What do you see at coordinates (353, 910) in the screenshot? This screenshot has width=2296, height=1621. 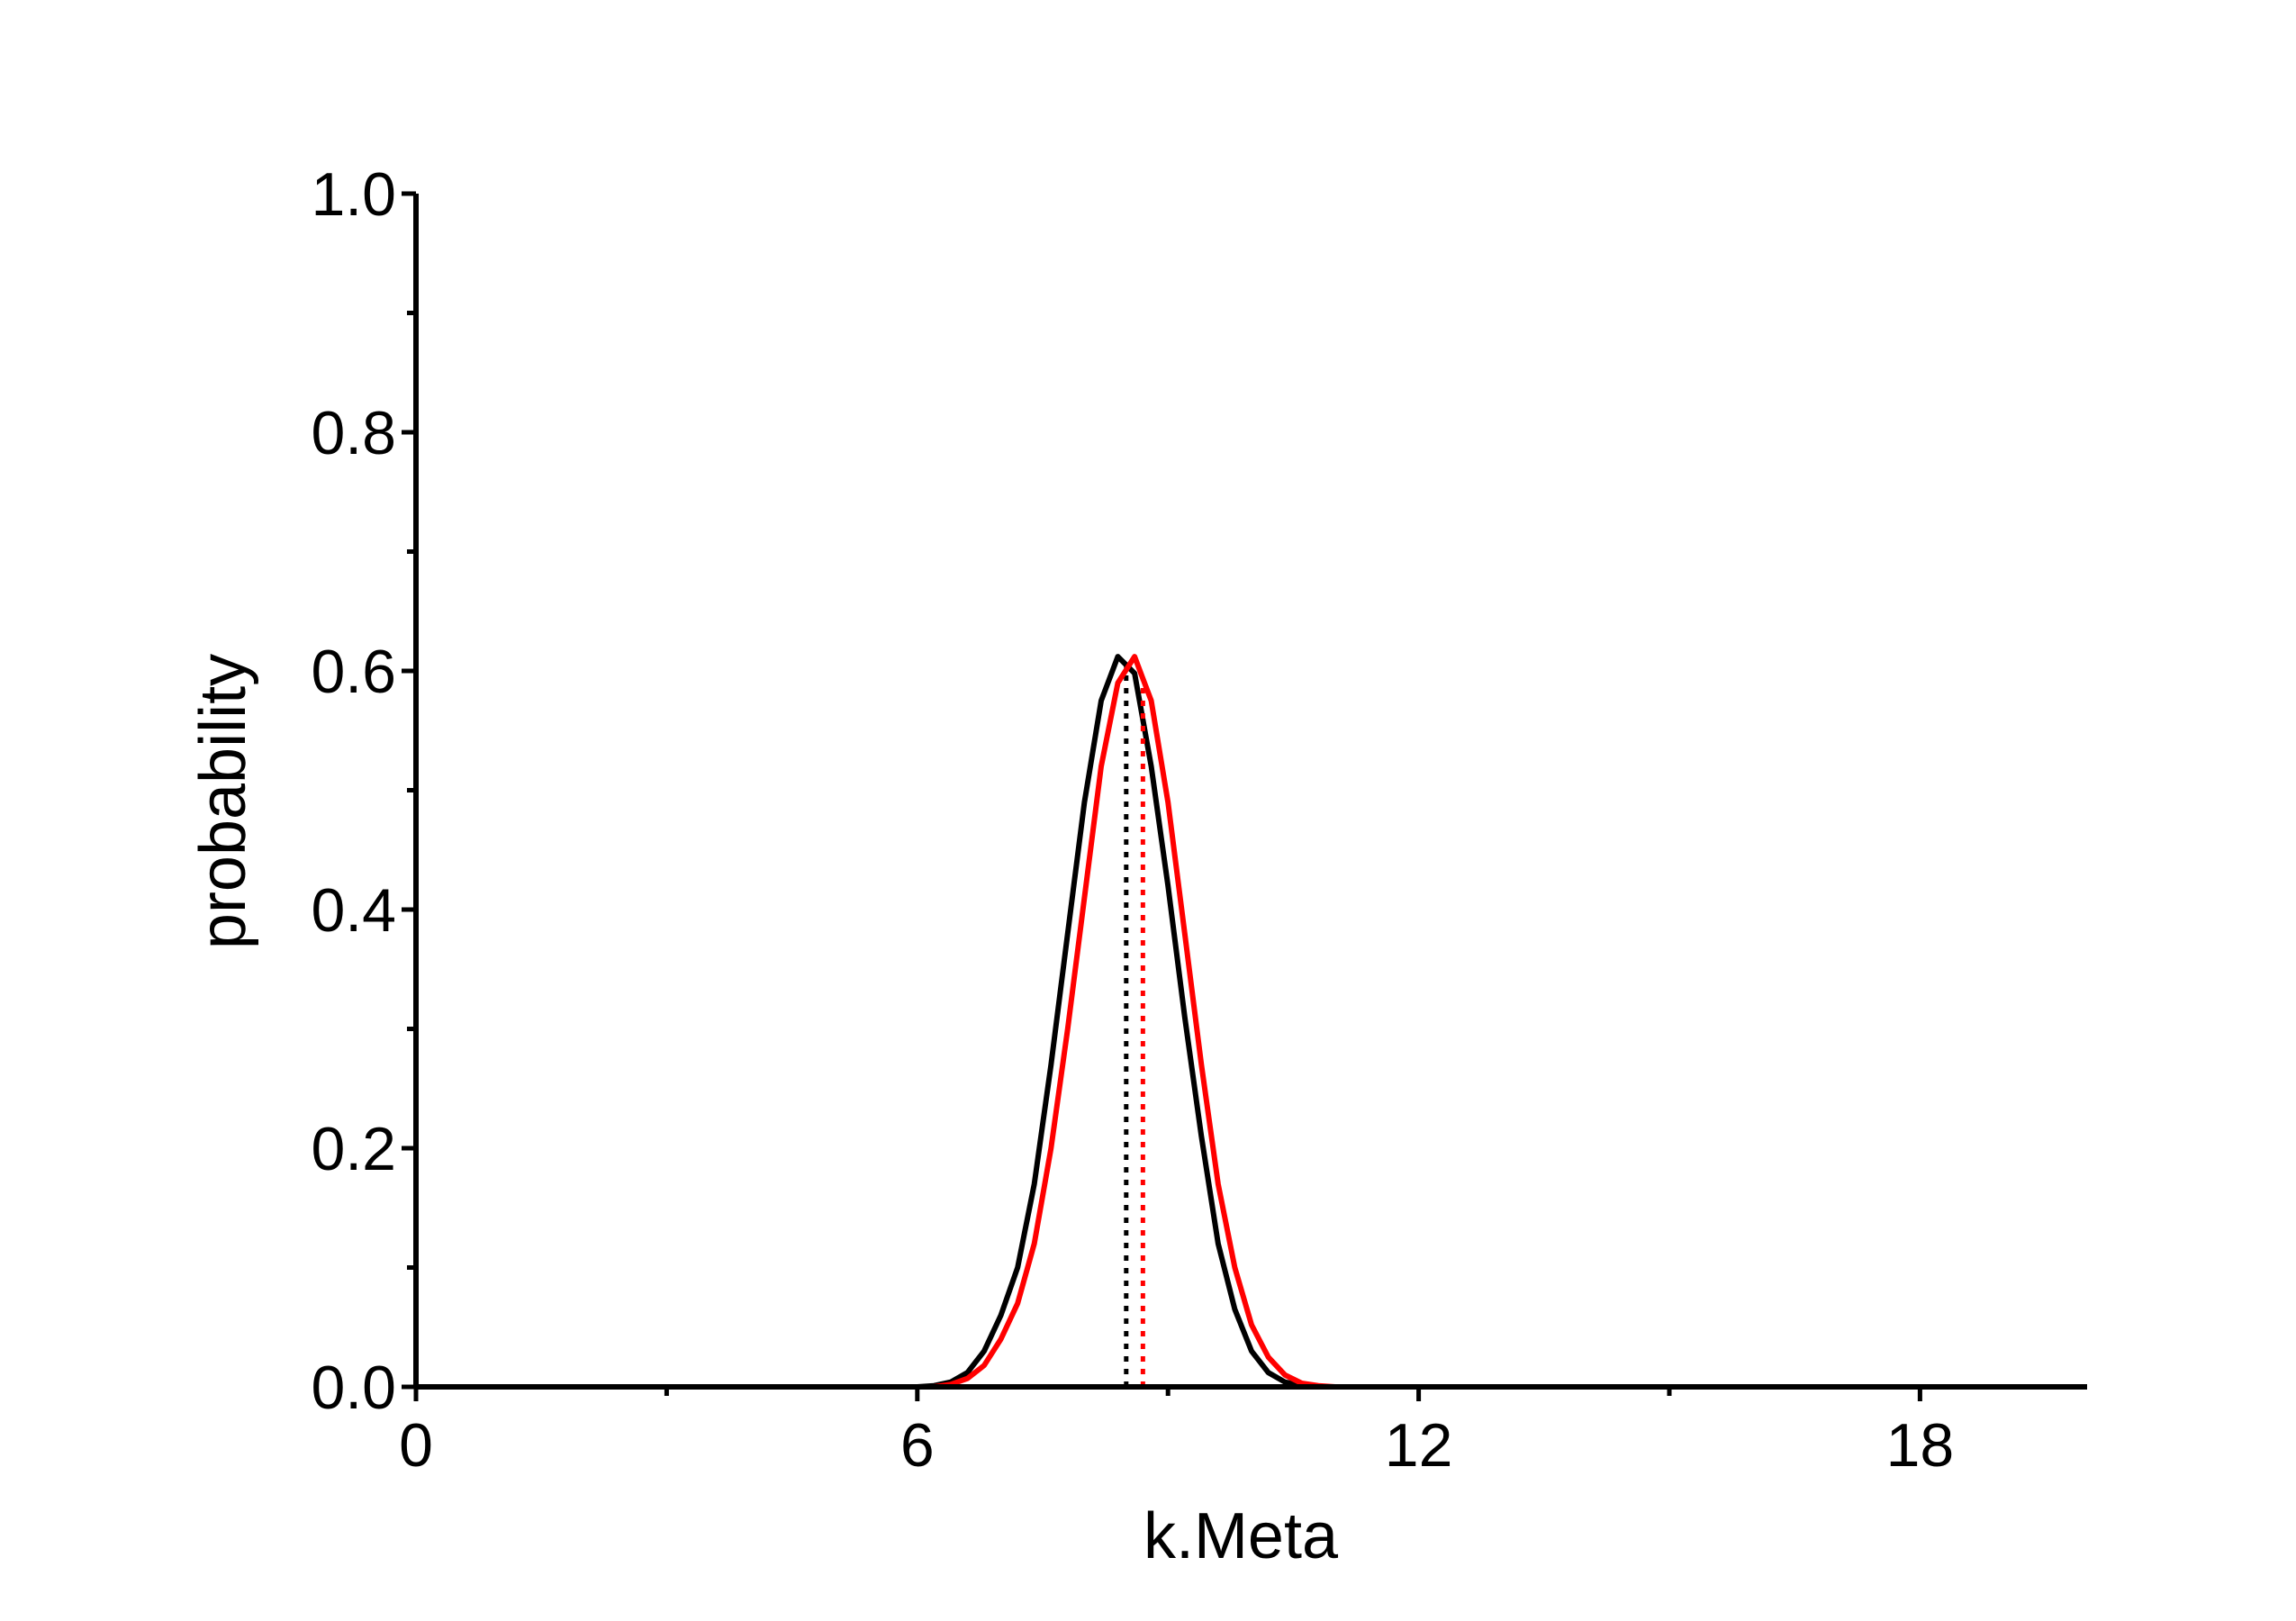 I see `y-tick-label: 0.4` at bounding box center [353, 910].